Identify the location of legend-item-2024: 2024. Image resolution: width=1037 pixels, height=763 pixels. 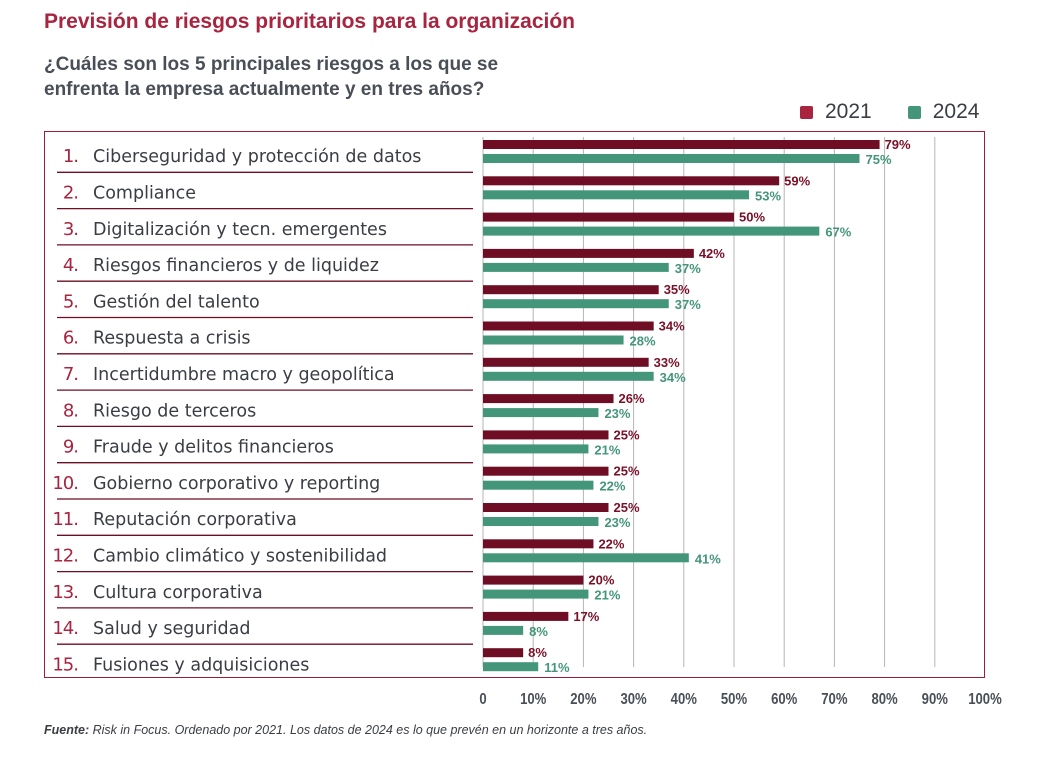
(943, 112).